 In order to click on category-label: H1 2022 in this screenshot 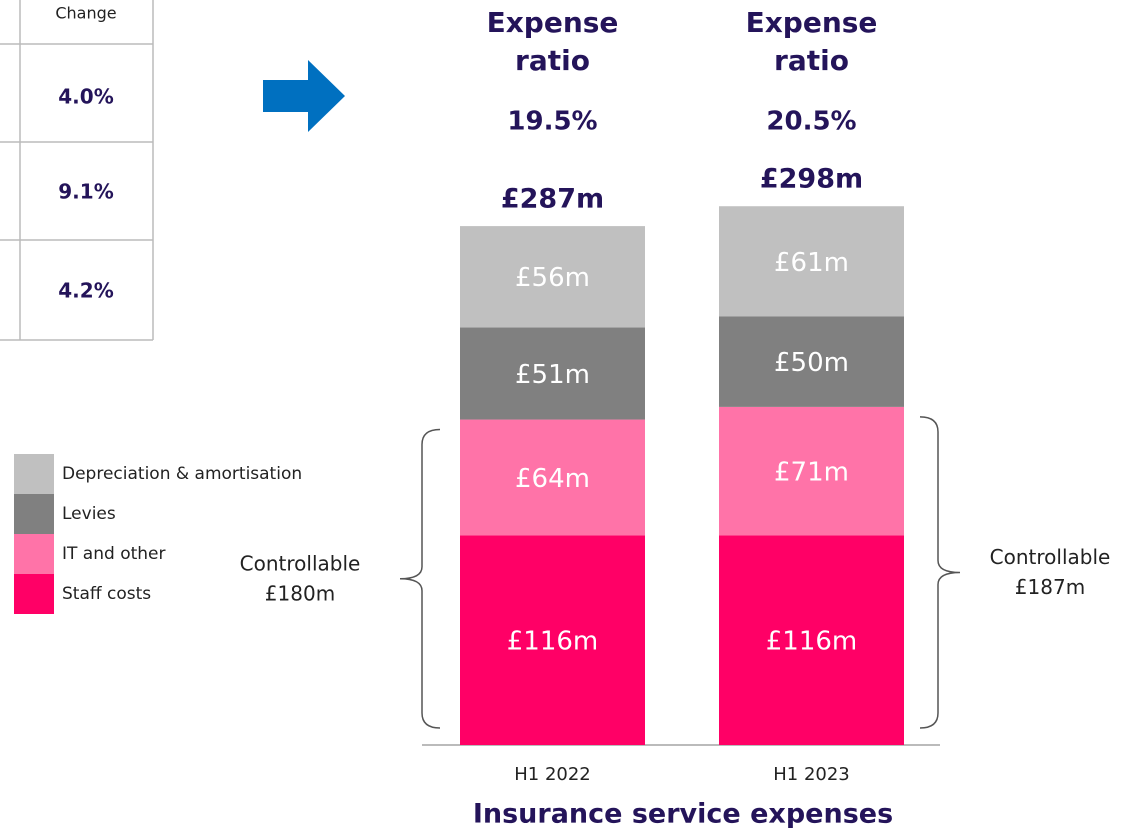, I will do `click(552, 774)`.